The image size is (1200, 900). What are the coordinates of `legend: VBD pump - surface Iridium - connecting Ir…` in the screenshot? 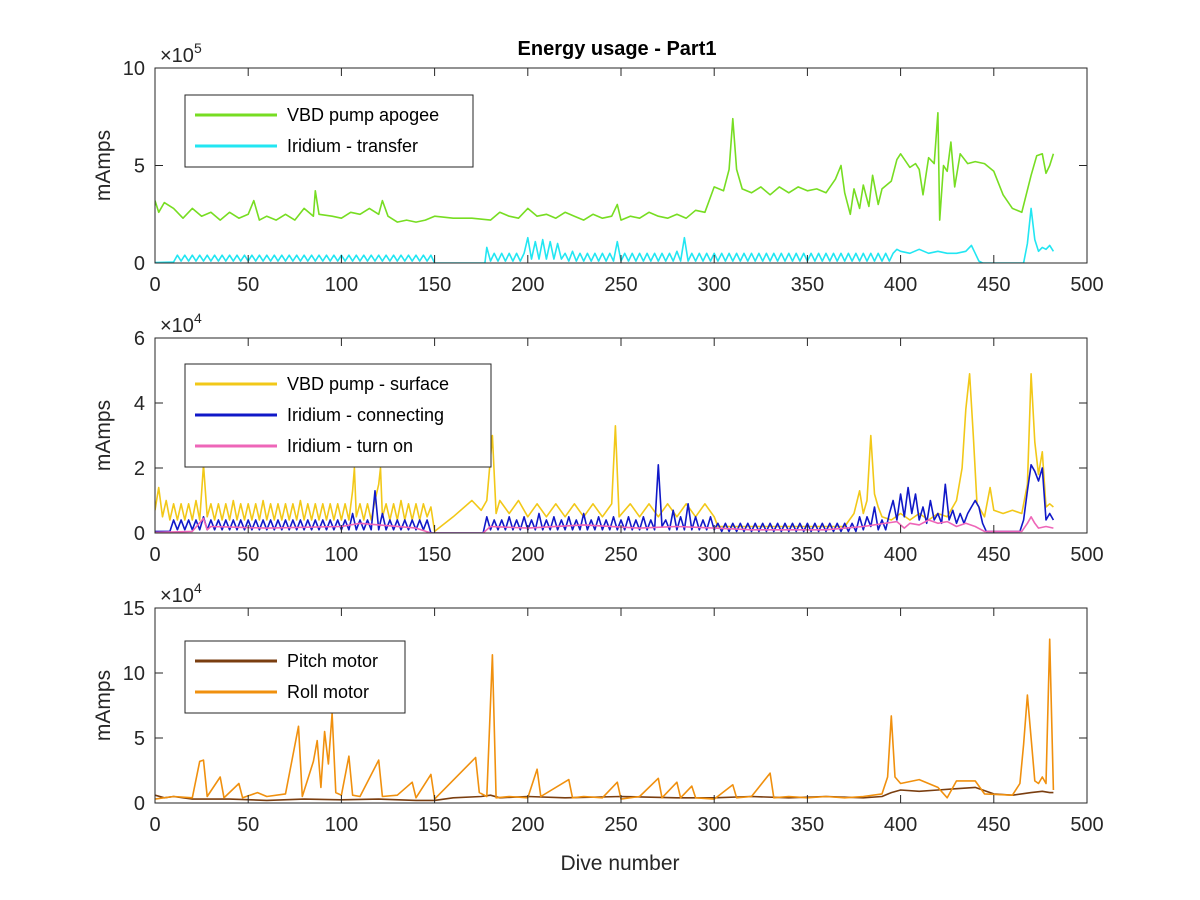 It's located at (338, 415).